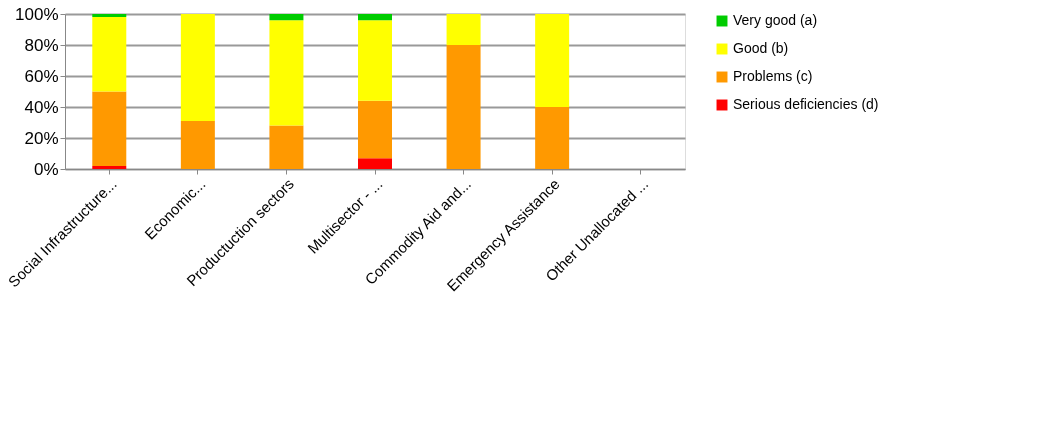  Describe the element at coordinates (775, 20) in the screenshot. I see `legend-label: Very good (a)` at that location.